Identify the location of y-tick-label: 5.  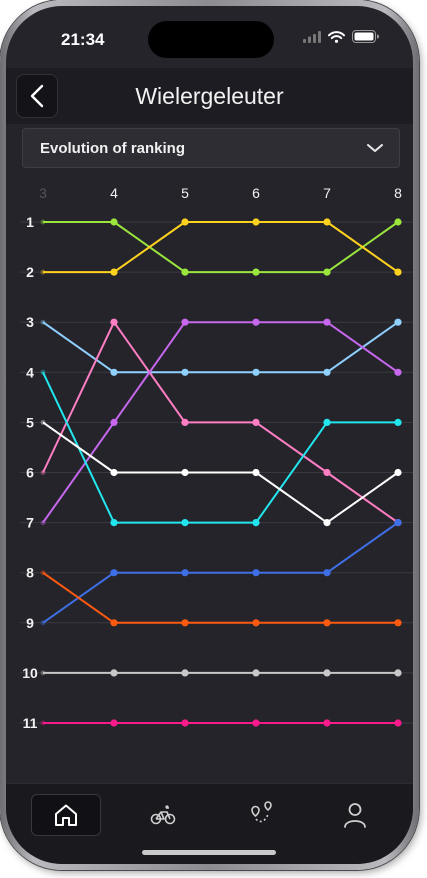
(30, 422).